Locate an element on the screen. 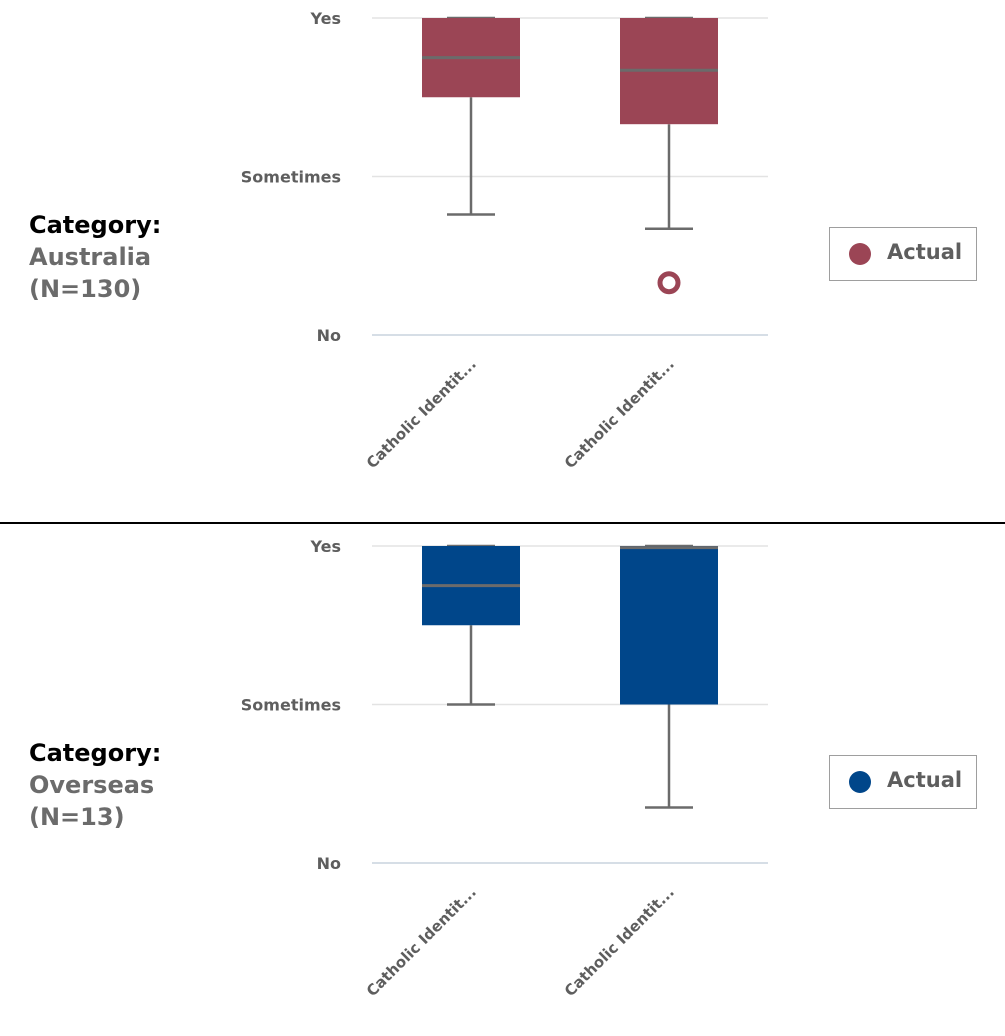 The image size is (1005, 1036). panel-title: Category: Australia (N=130) is located at coordinates (95, 257).